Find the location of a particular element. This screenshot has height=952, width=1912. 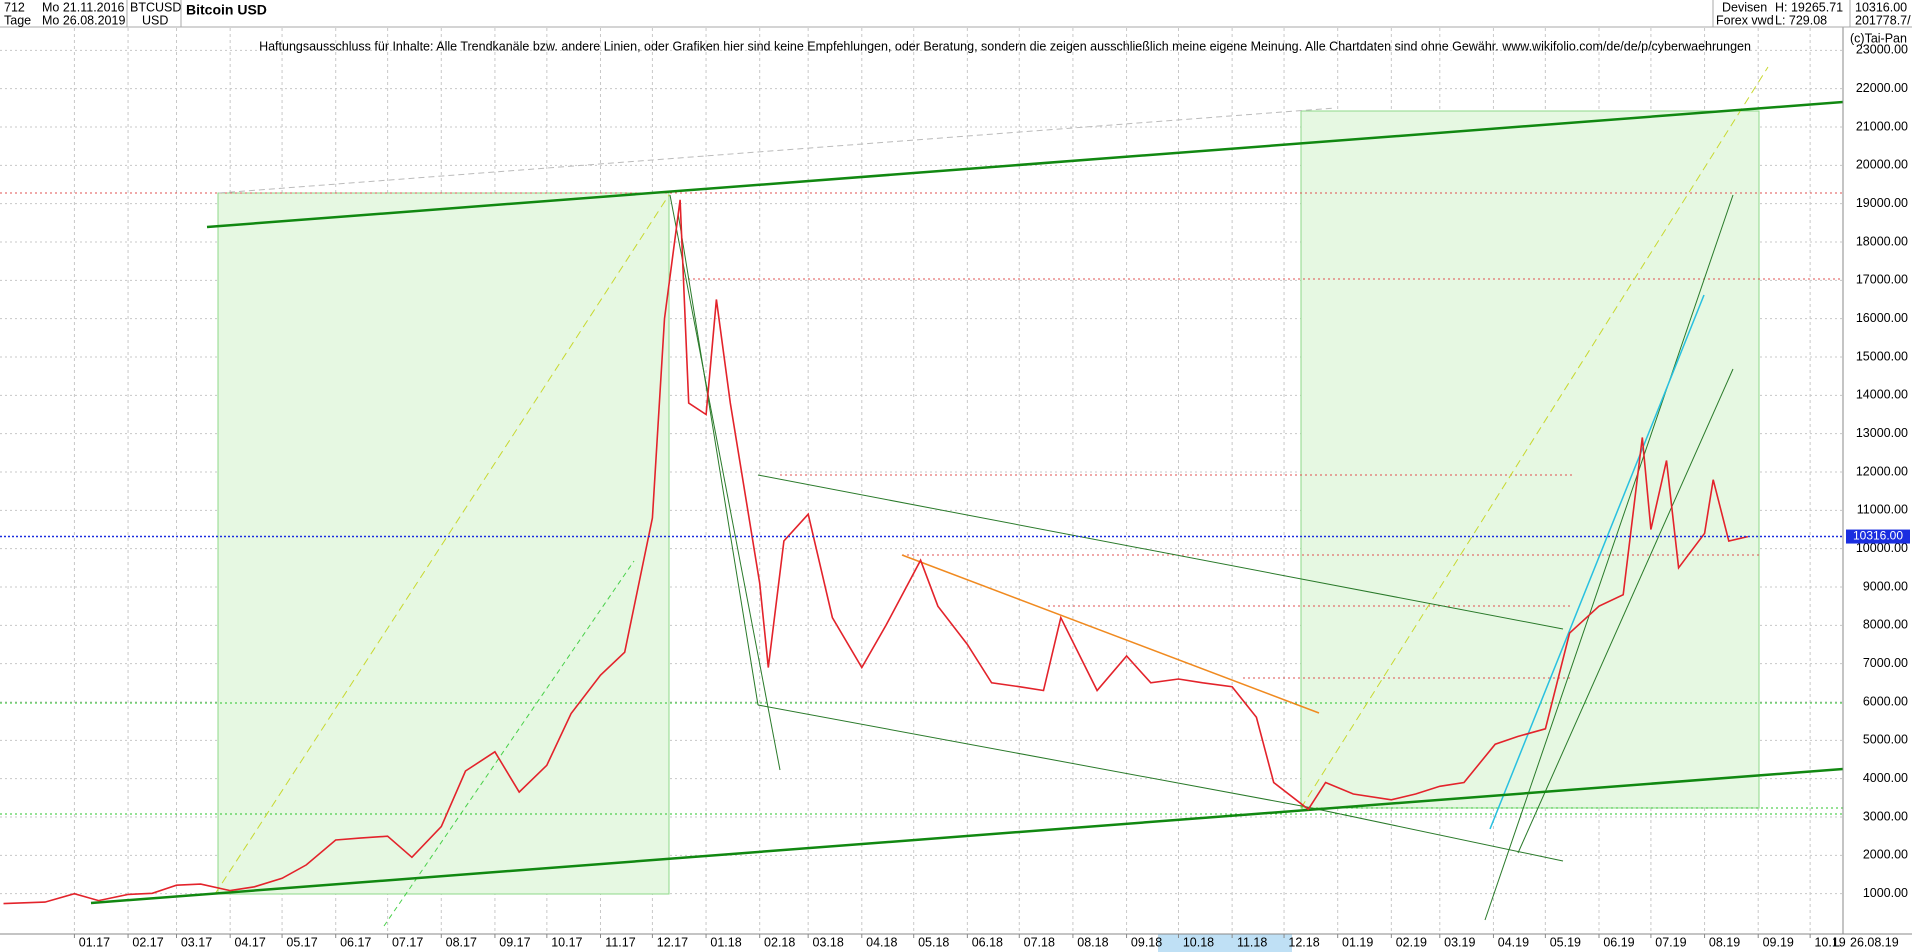

last-price-badge is located at coordinates (1878, 536).